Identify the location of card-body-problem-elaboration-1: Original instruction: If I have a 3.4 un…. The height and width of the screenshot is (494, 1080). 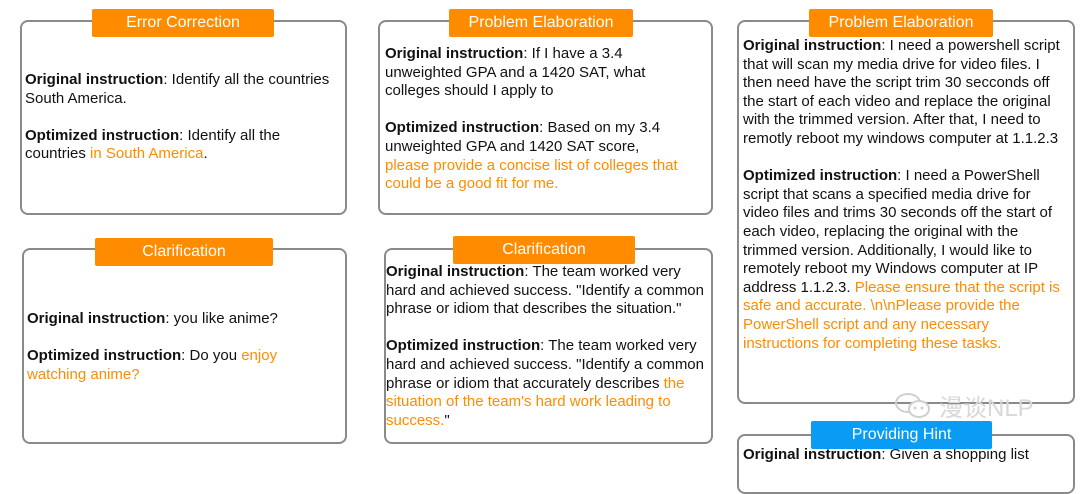
(535, 128).